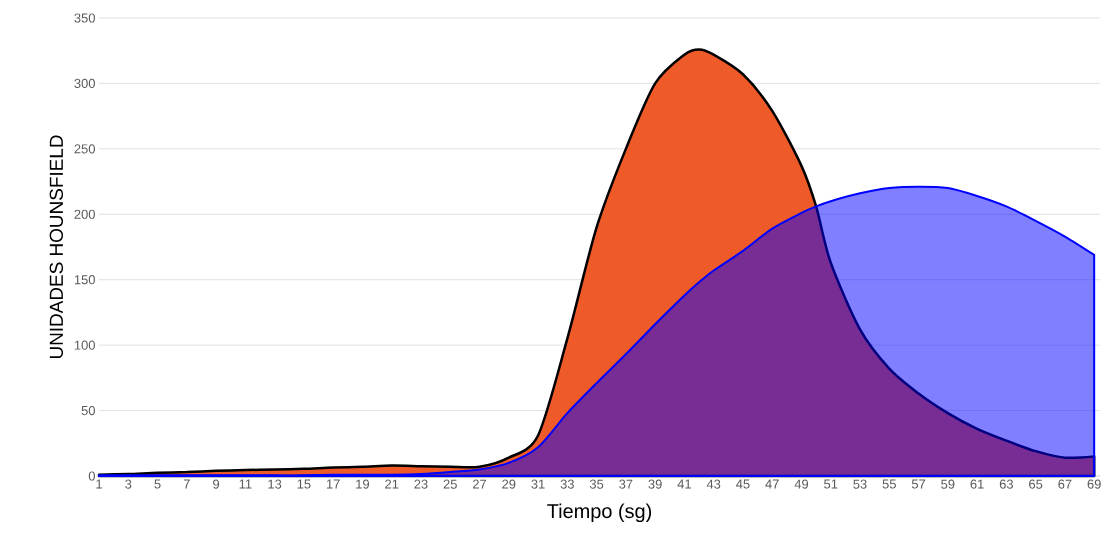  I want to click on x-tick-label: 15, so click(304, 484).